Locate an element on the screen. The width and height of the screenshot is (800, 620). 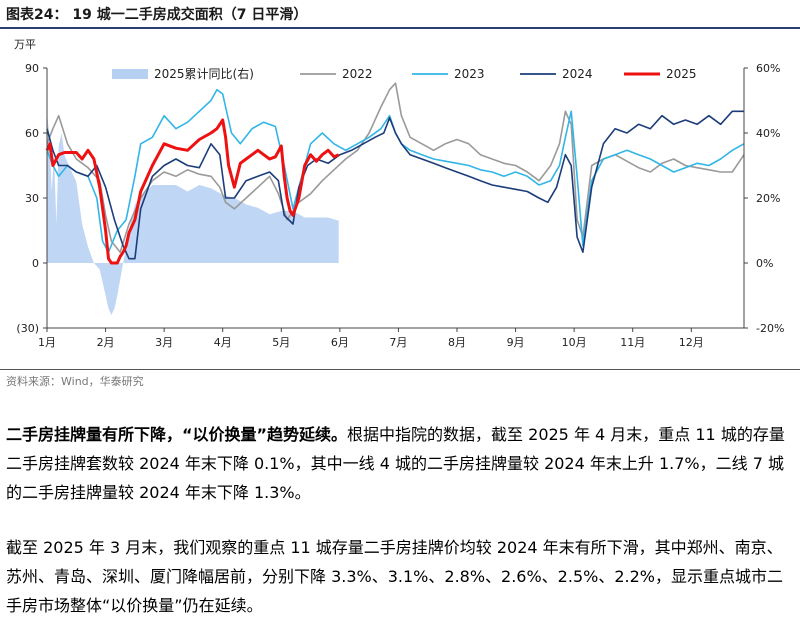
x-tick-label: 5月 is located at coordinates (281, 342).